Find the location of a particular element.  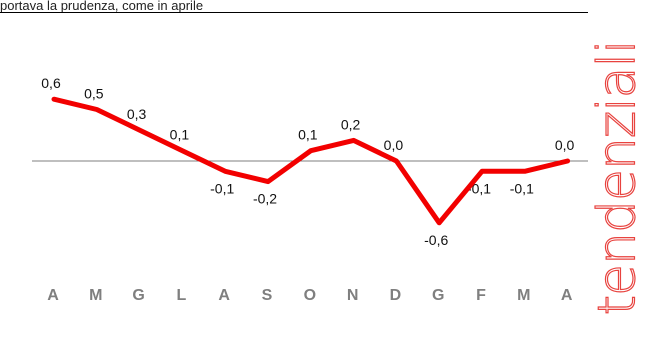

side-label-text: tendenziali is located at coordinates (617, 178).